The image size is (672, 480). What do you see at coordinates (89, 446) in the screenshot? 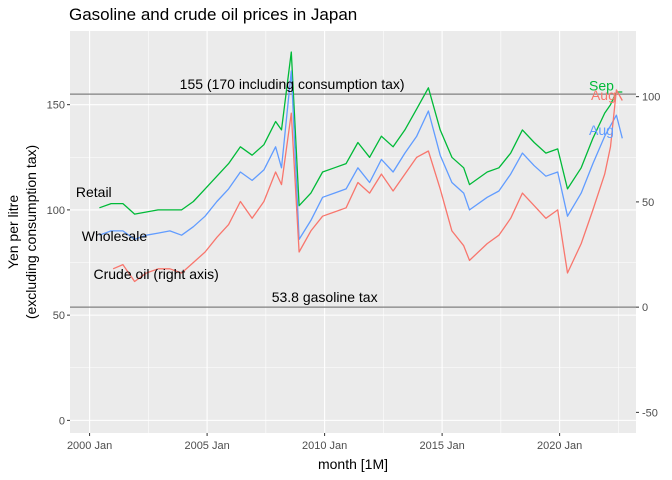
I see `x-axis-tick-label: 2000 Jan` at bounding box center [89, 446].